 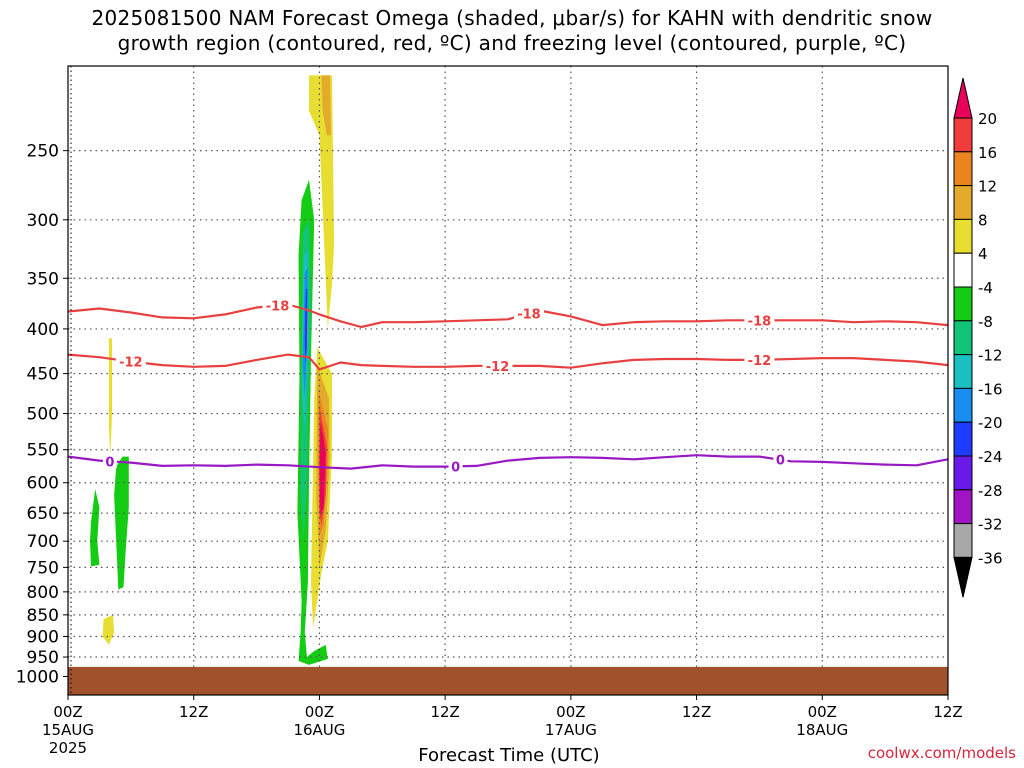 What do you see at coordinates (67, 712) in the screenshot?
I see `x-tick-label-0: 00Z` at bounding box center [67, 712].